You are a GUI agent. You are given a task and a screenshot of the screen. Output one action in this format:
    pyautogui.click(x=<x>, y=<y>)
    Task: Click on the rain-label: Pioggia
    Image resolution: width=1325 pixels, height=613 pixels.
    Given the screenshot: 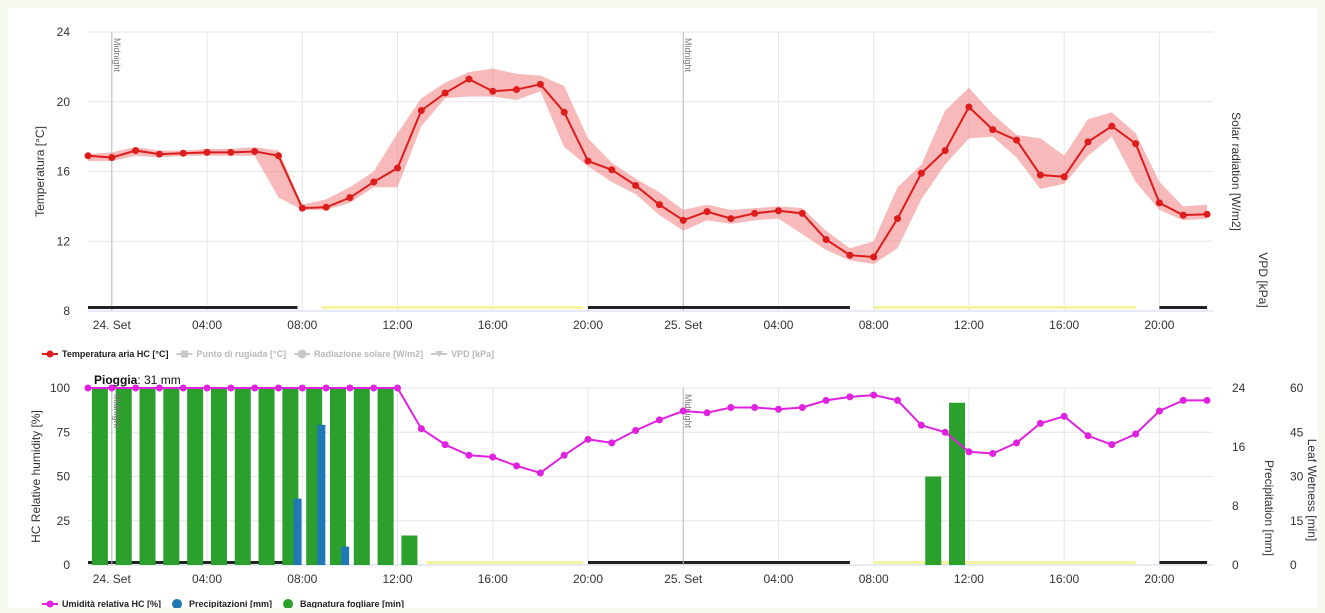 What is the action you would take?
    pyautogui.click(x=116, y=380)
    